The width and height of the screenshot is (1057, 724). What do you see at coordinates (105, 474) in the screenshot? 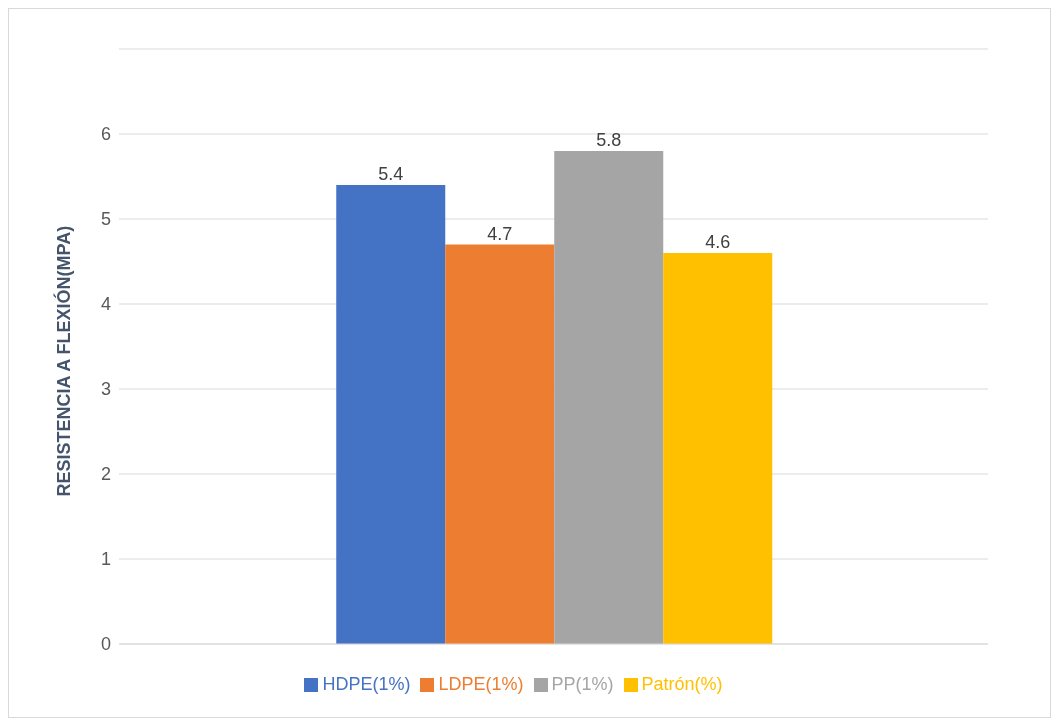
I see `y-tick-label: 2` at bounding box center [105, 474].